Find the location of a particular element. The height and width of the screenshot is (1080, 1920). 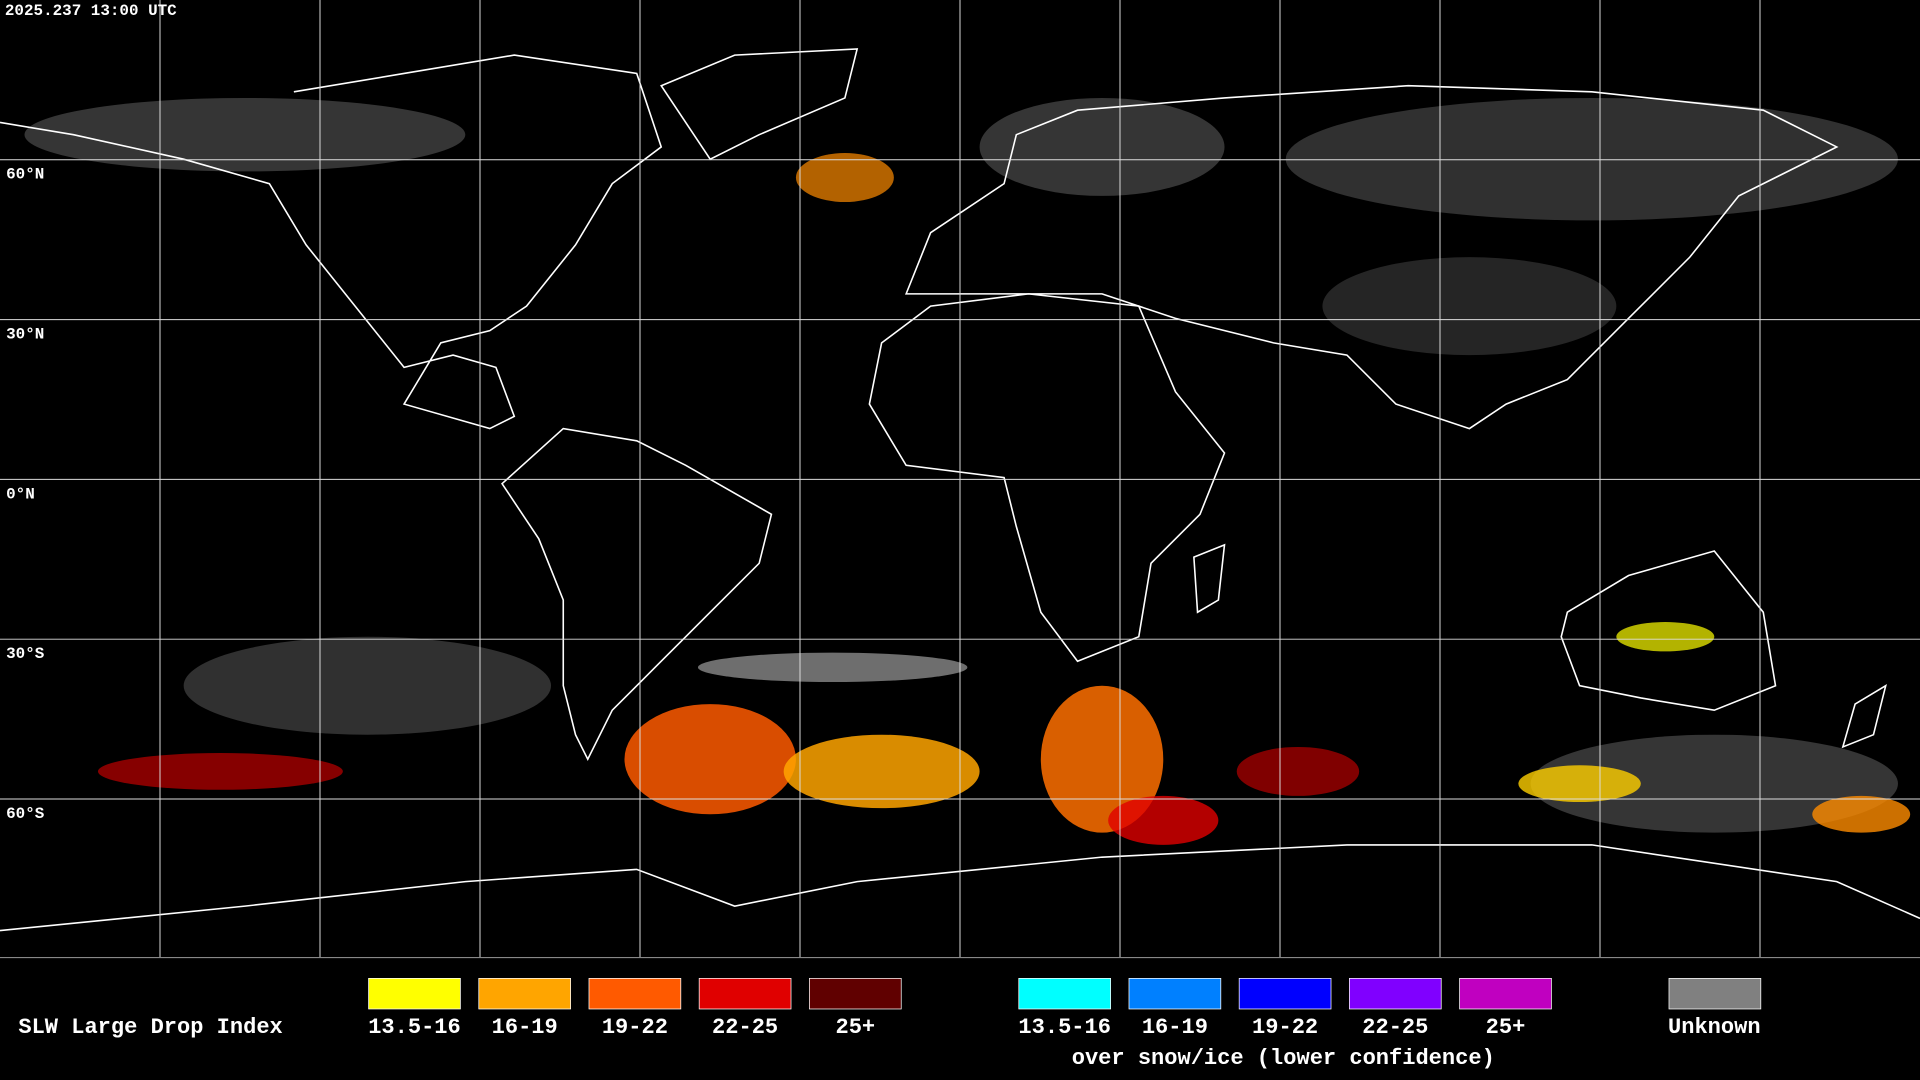

latitude-label: 0°N is located at coordinates (20, 494).